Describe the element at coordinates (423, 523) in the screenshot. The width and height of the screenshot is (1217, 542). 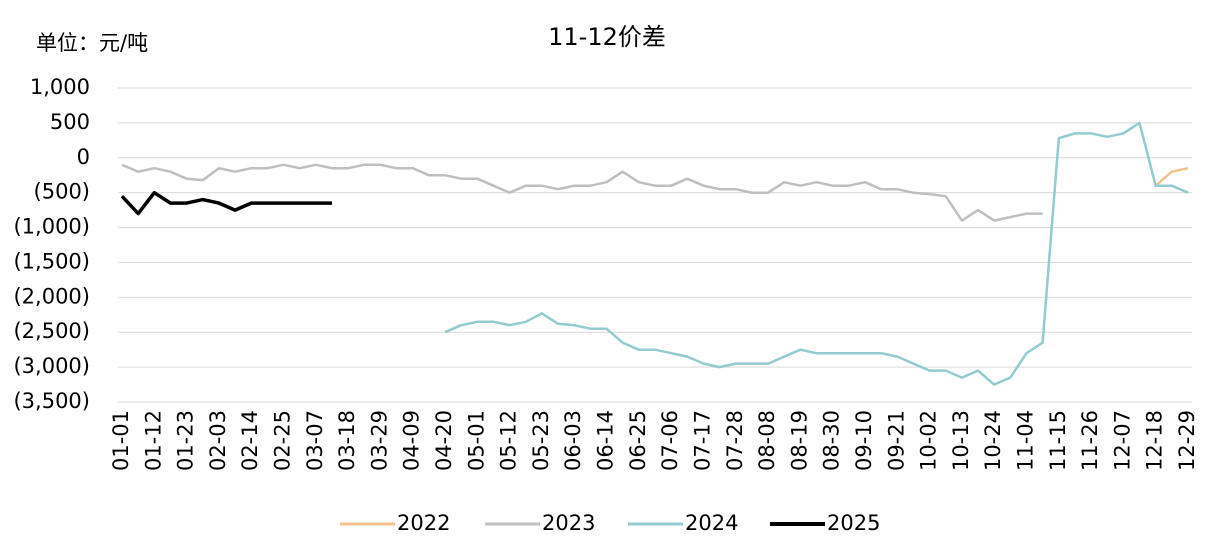
I see `legend-label: 2022` at that location.